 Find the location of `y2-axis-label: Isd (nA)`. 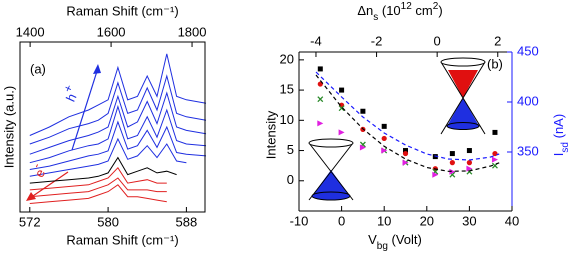

y2-axis-label: Isd (nA) is located at coordinates (561, 135).